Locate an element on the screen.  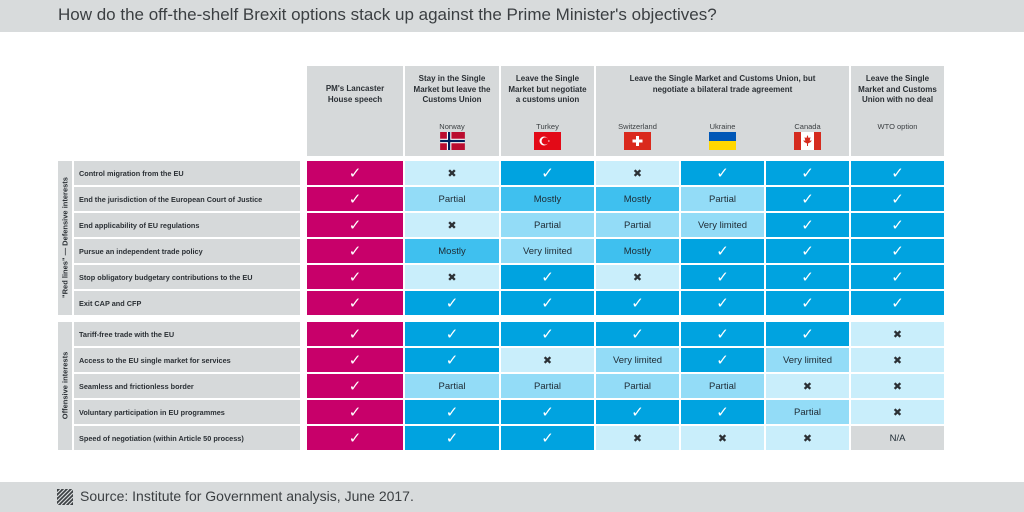
row-label: End applicability of EU regulations is located at coordinates (187, 225).